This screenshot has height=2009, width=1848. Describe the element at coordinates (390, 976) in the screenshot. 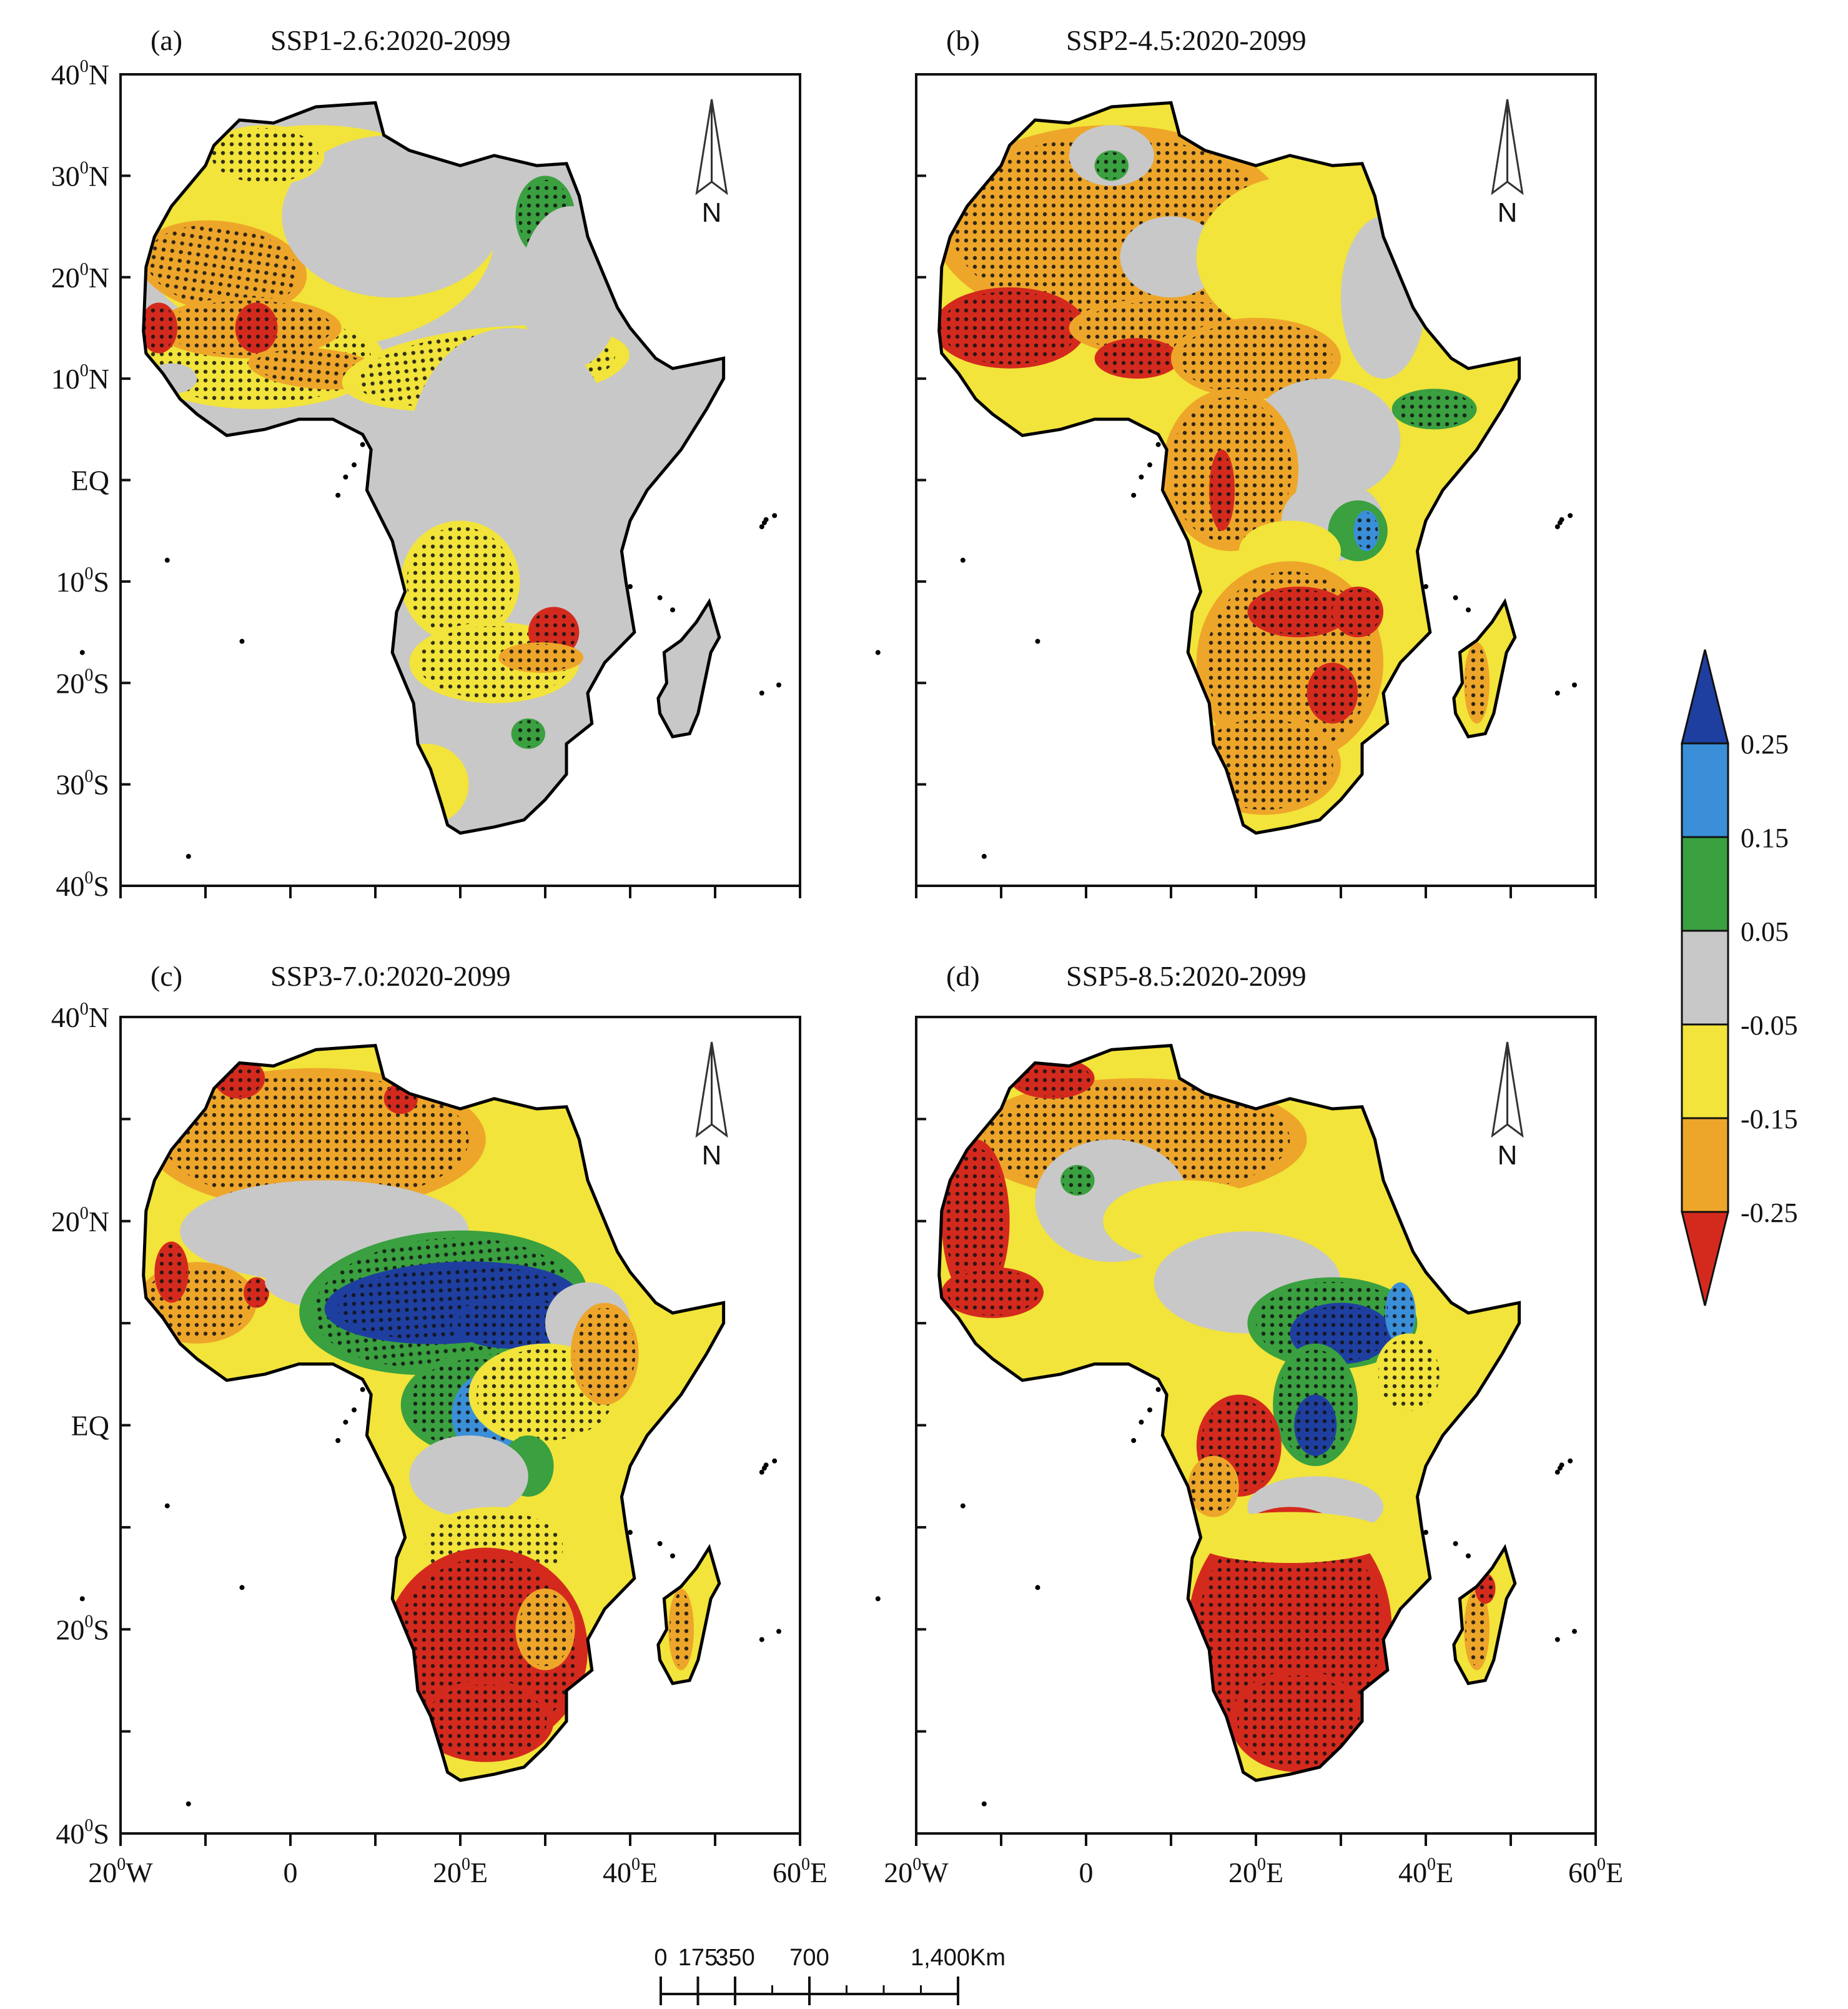

I see `panel-title: SSP3-7.0:2020-2099` at that location.